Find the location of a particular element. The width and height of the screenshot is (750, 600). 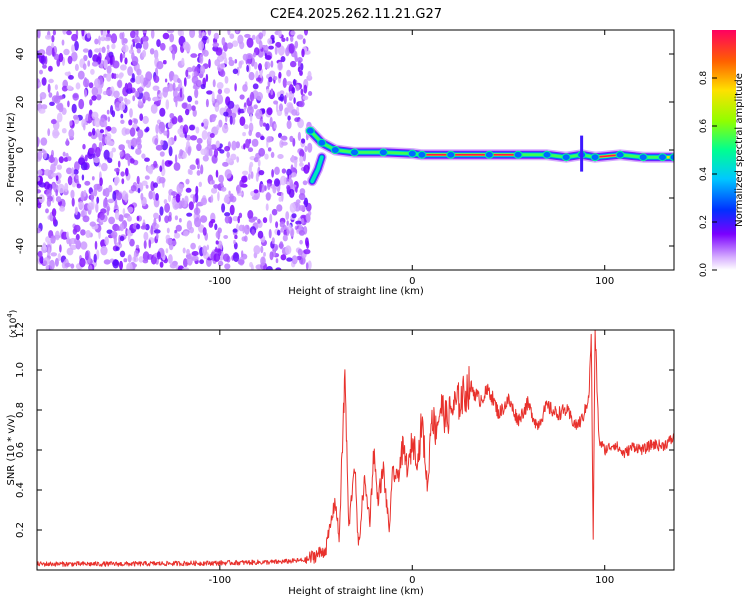

spectrogram-y-label: Frequency (Hz) is located at coordinates (11, 150).